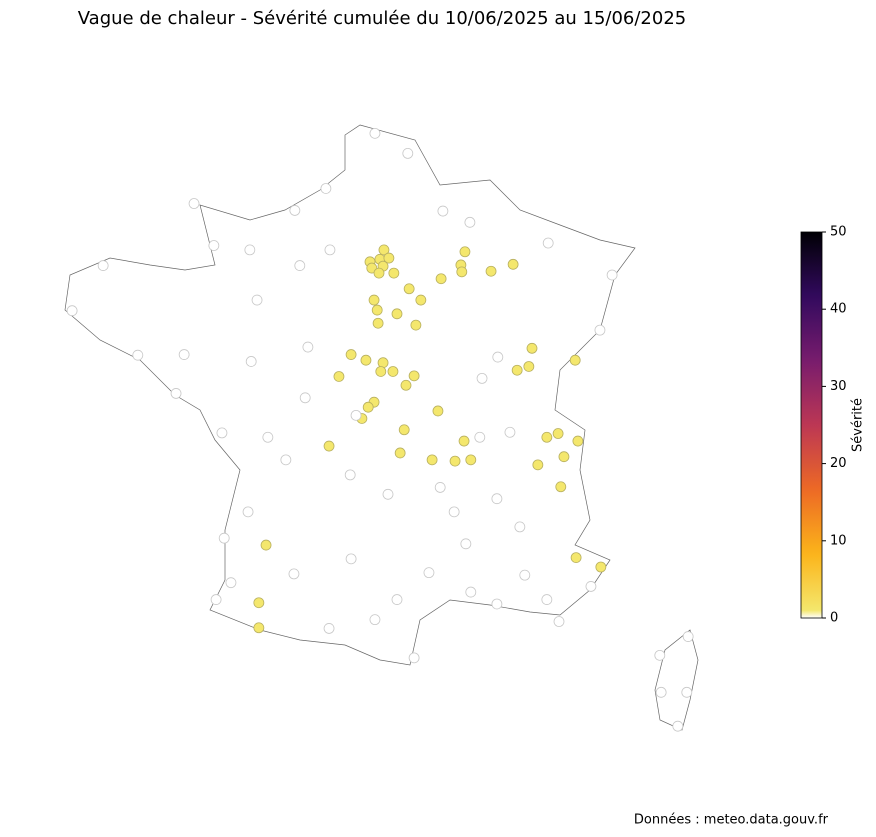 The width and height of the screenshot is (876, 837). I want to click on colorbar-tick-label: 40, so click(838, 309).